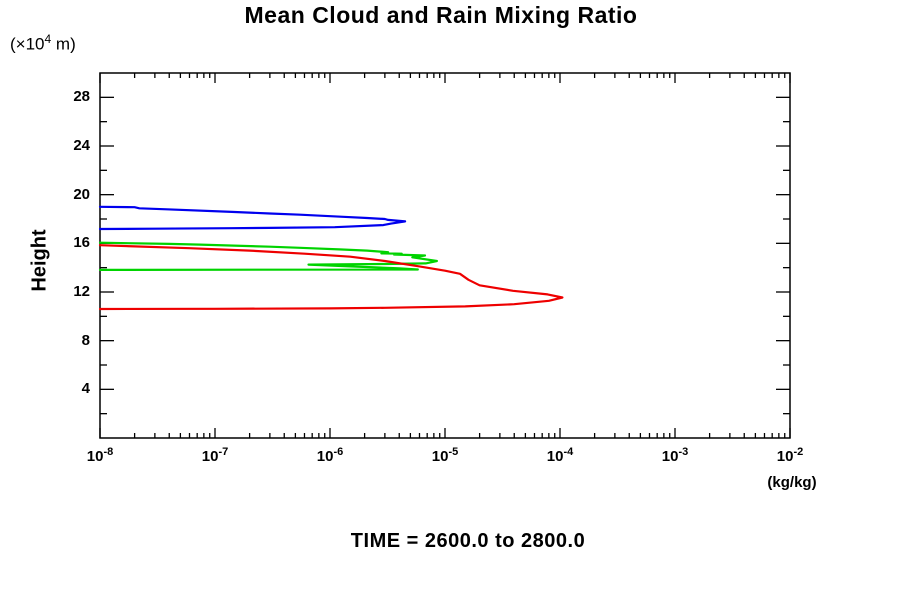 Image resolution: width=900 pixels, height=600 pixels. What do you see at coordinates (268, 256) in the screenshot?
I see `series-green-profile-line` at bounding box center [268, 256].